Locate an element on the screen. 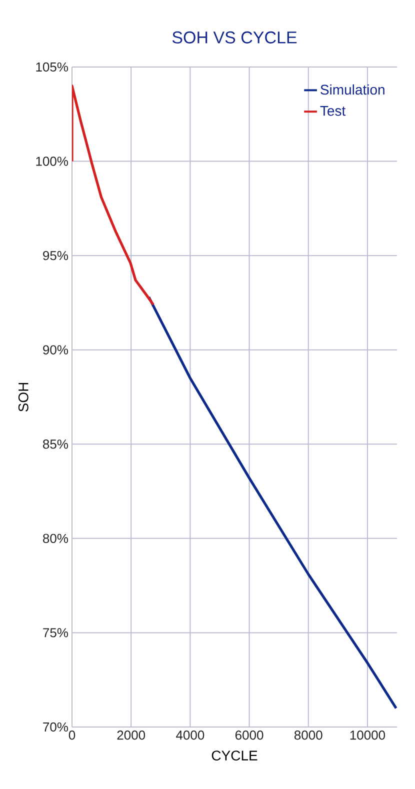 The width and height of the screenshot is (415, 789). legend-label: Test is located at coordinates (333, 111).